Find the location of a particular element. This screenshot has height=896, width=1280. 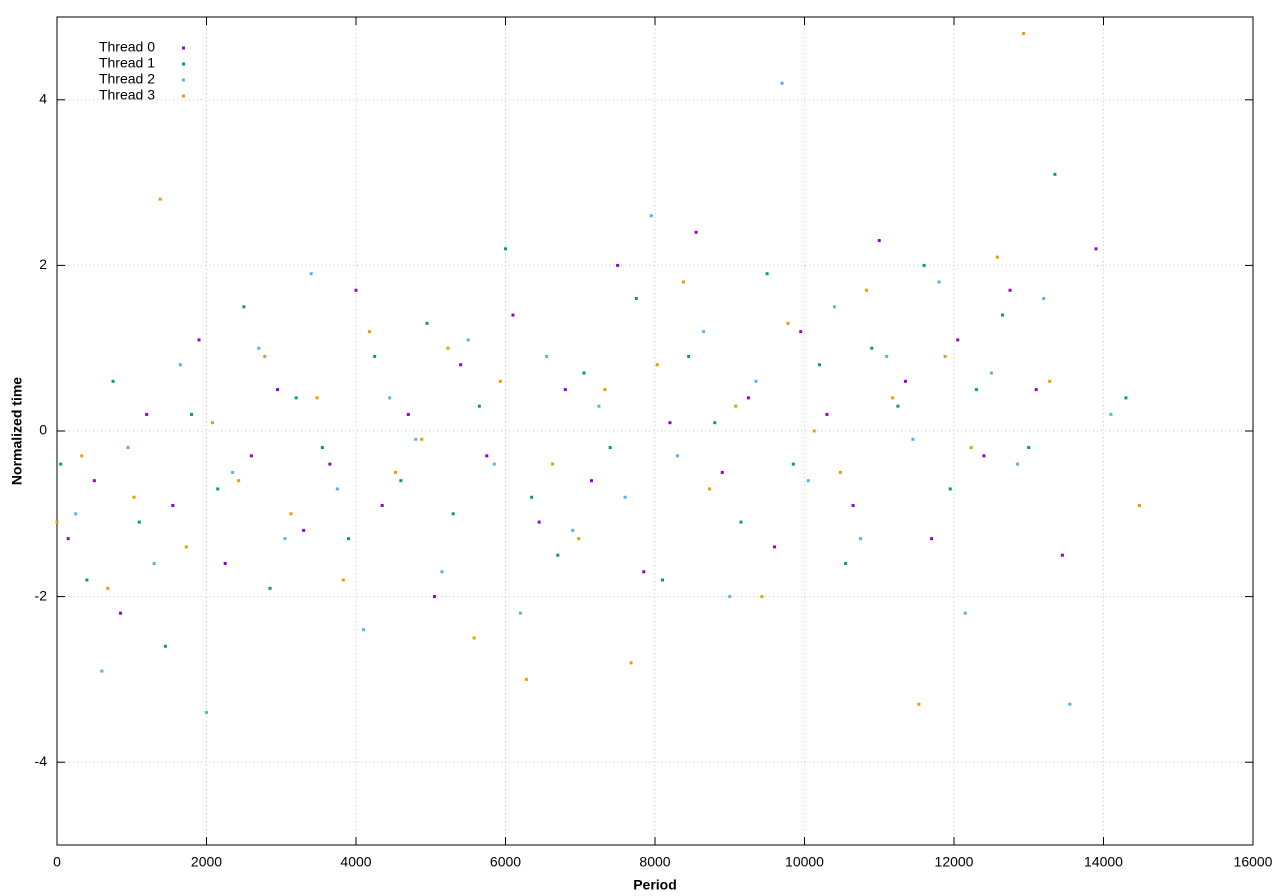

legend-label: Thread 0 is located at coordinates (127, 47).